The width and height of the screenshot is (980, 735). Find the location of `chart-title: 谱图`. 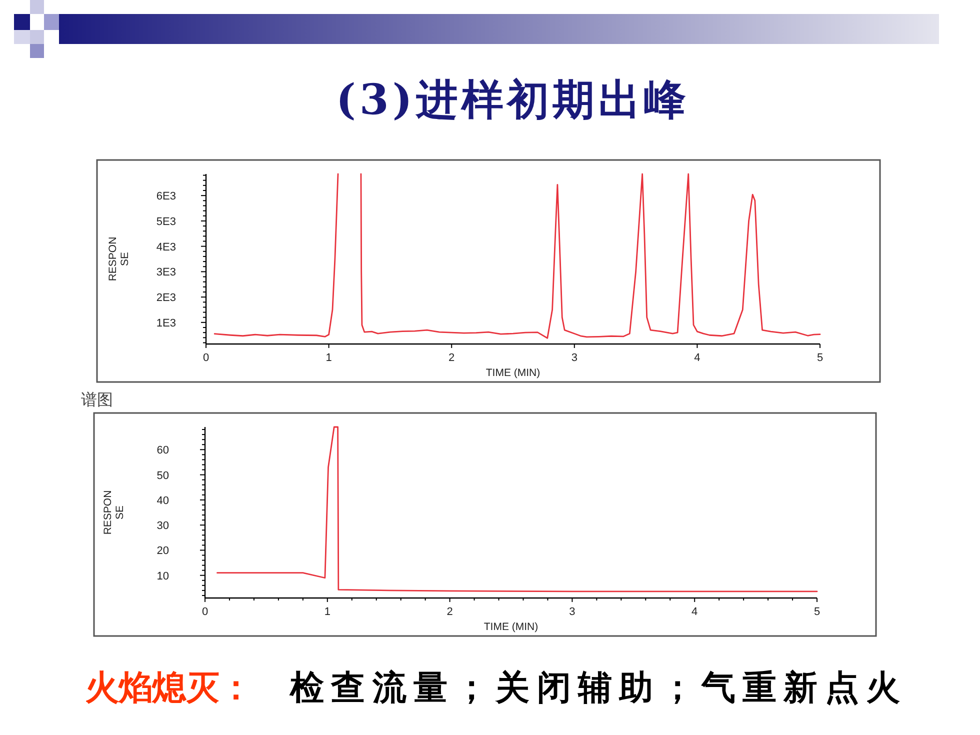

chart-title: 谱图 is located at coordinates (97, 399).